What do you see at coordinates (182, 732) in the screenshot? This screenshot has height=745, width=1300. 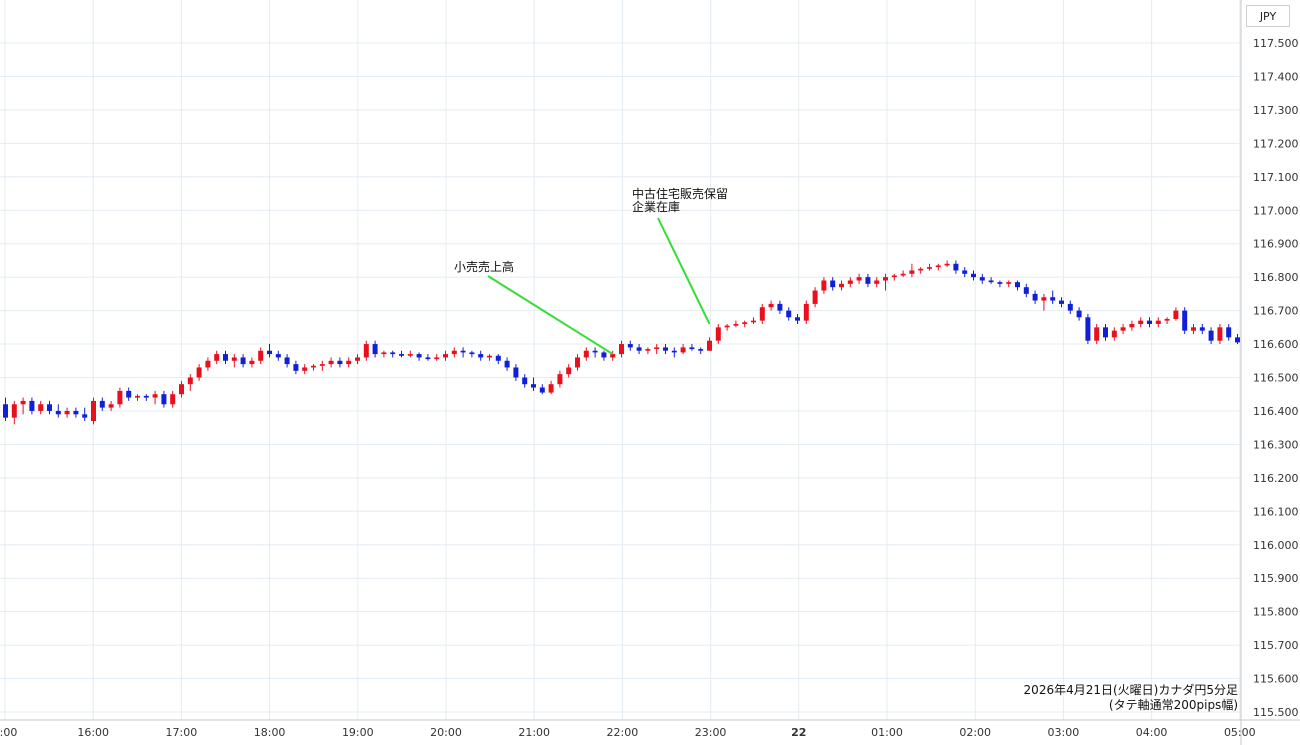 I see `x-tick-label: 17:00` at bounding box center [182, 732].